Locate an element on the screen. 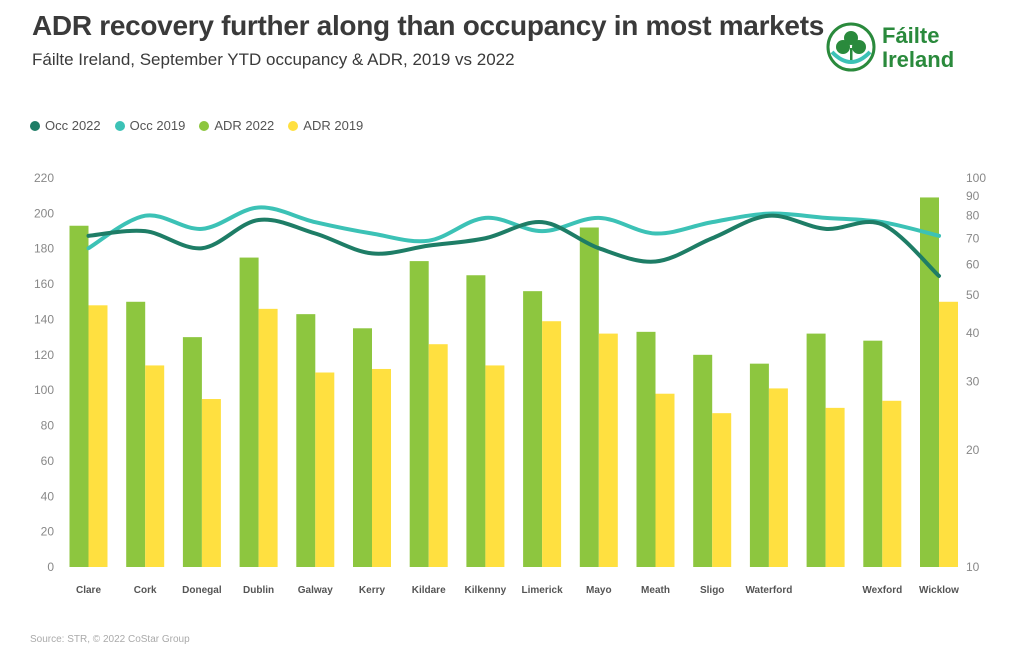  right-axis-tick: 30 is located at coordinates (973, 381).